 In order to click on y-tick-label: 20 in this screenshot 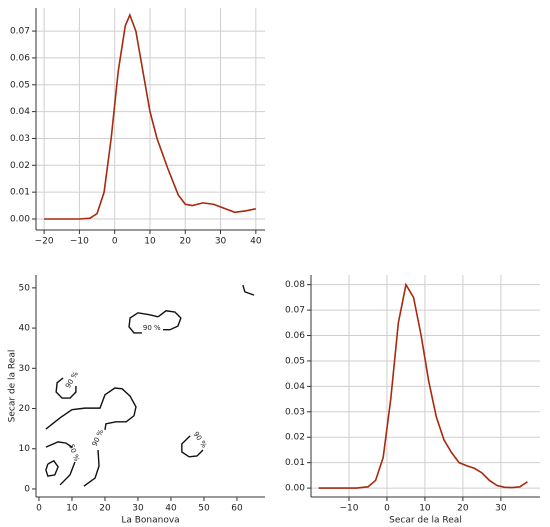, I will do `click(25, 409)`.